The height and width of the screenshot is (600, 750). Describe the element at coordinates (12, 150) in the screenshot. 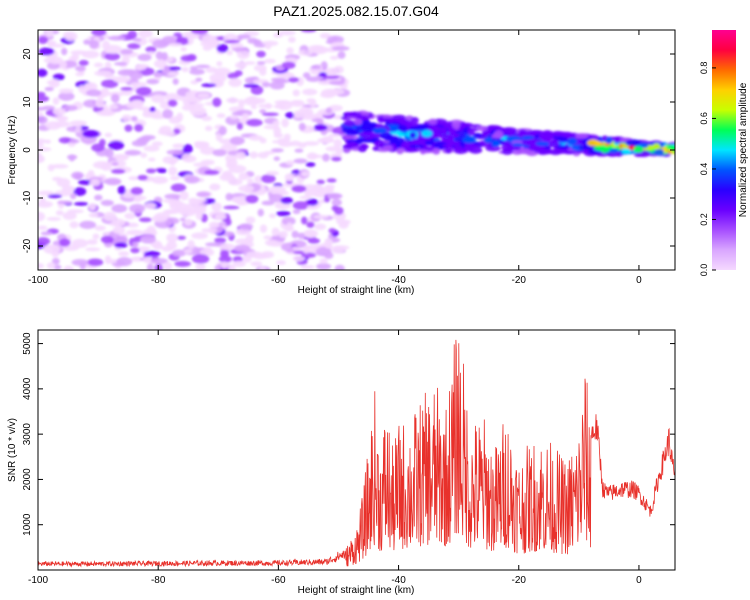

I see `spectrogram-ylabel: Frequency (Hz)` at that location.